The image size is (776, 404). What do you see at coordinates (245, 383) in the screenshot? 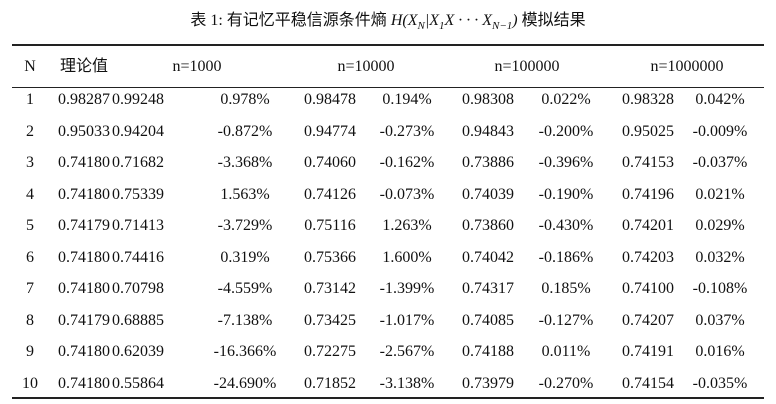
I see `table-cell: -24.690%` at bounding box center [245, 383].